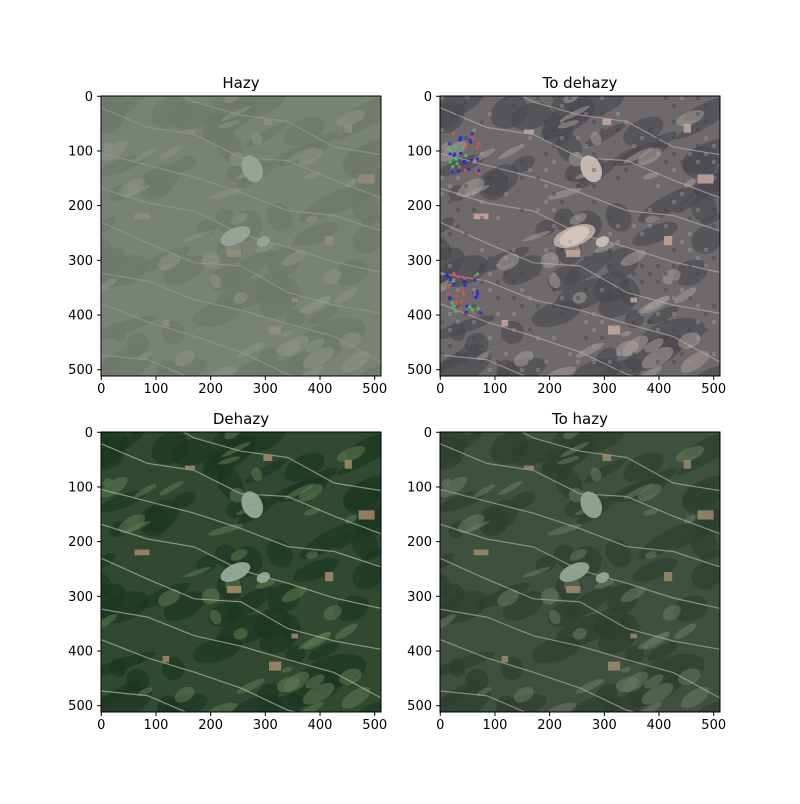 This screenshot has width=800, height=804. Describe the element at coordinates (241, 419) in the screenshot. I see `panel-title: Dehazy` at that location.